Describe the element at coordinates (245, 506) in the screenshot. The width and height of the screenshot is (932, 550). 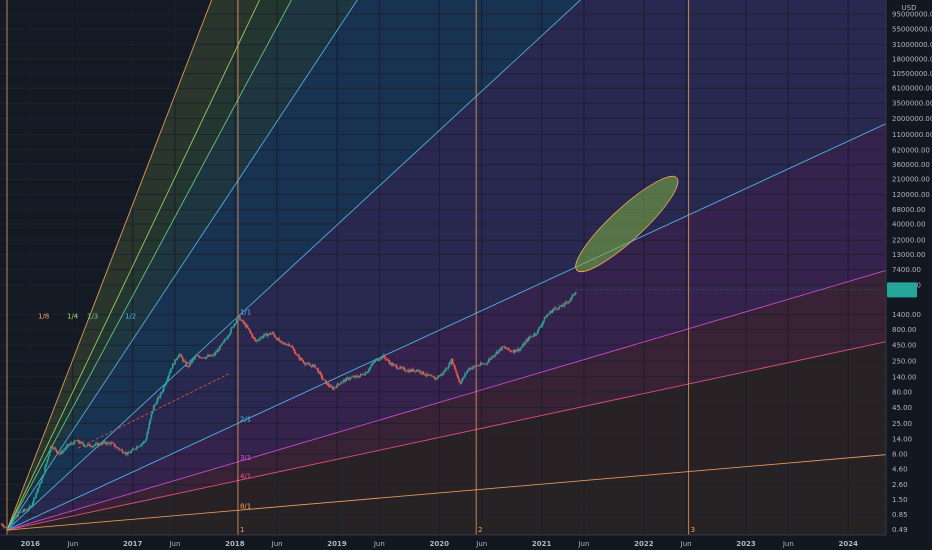
I see `fan-label-8-1: 8/1` at that location.